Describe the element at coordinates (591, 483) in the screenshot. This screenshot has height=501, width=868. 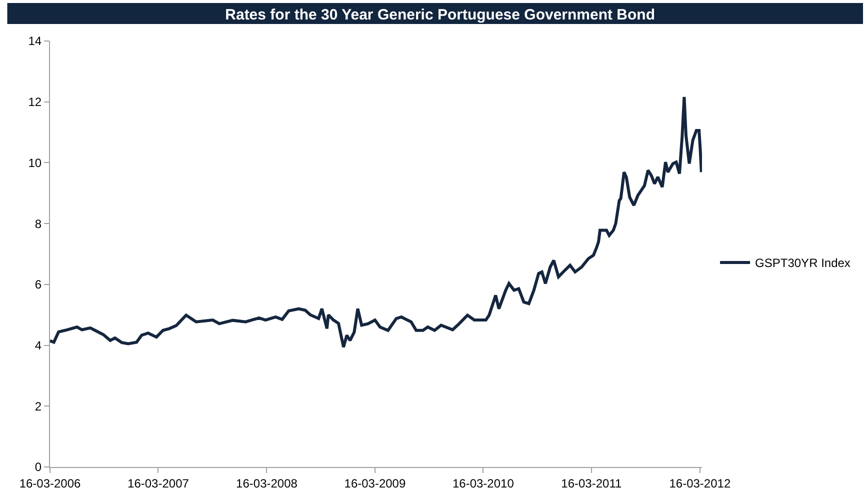
I see `x-tick-label: 16-03-2011` at that location.